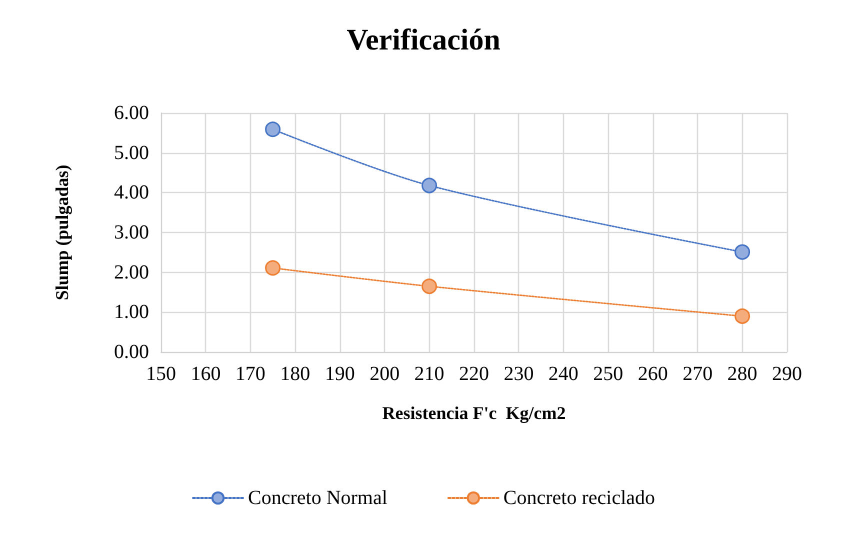 The height and width of the screenshot is (533, 847). What do you see at coordinates (62, 232) in the screenshot?
I see `y-axis-title: Slump (pulgadas)` at bounding box center [62, 232].